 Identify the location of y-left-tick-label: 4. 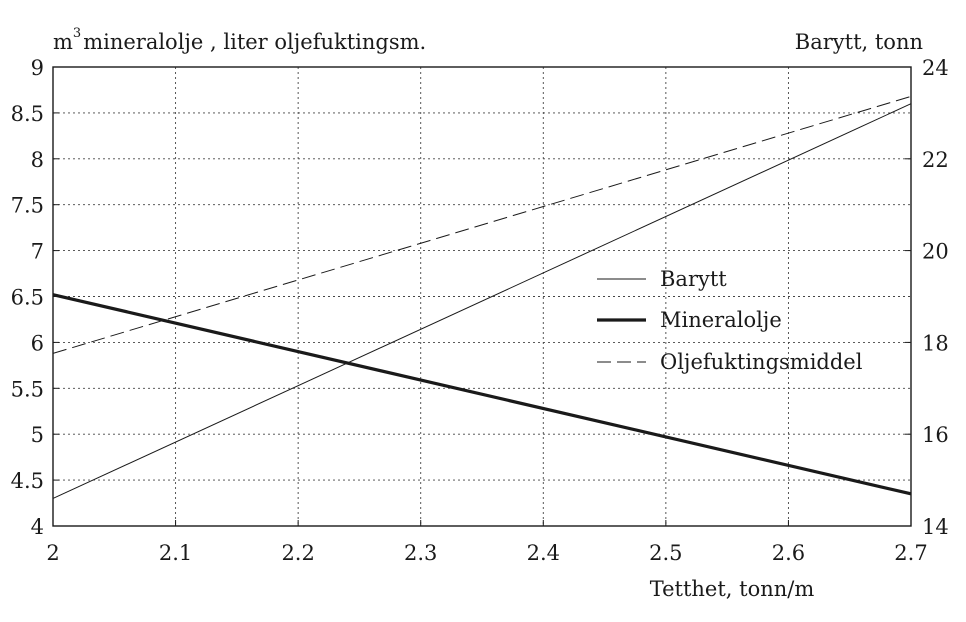
(37, 527).